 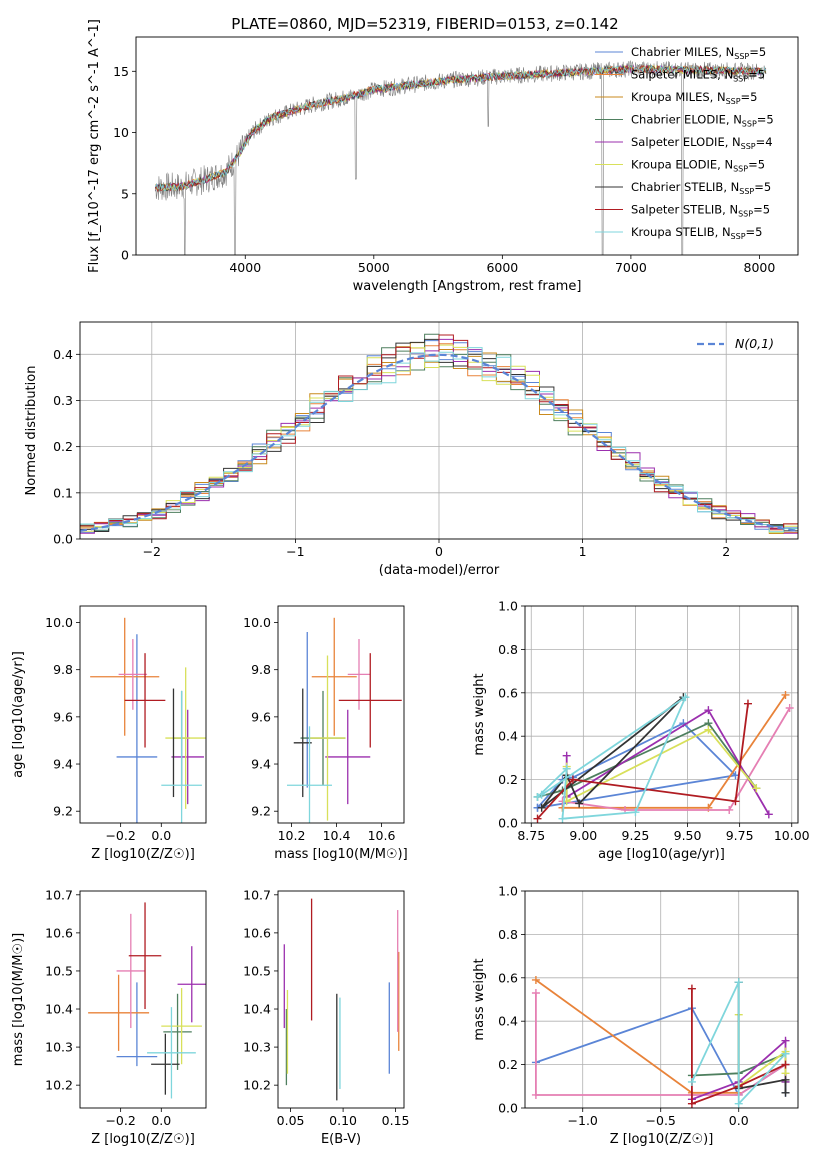 What do you see at coordinates (396, 1120) in the screenshot?
I see `x-tick-label: 0.15` at bounding box center [396, 1120].